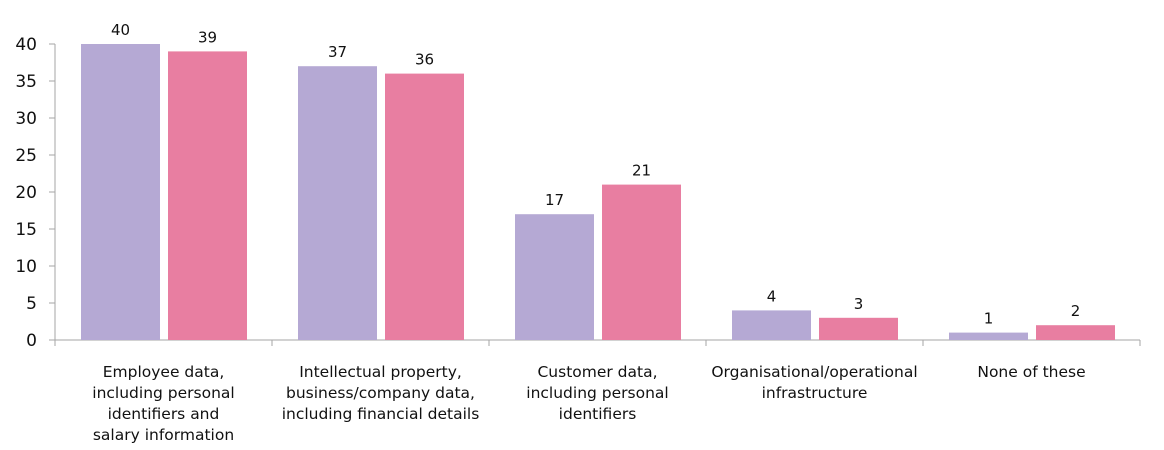  What do you see at coordinates (207, 37) in the screenshot?
I see `data-label: 39` at bounding box center [207, 37].